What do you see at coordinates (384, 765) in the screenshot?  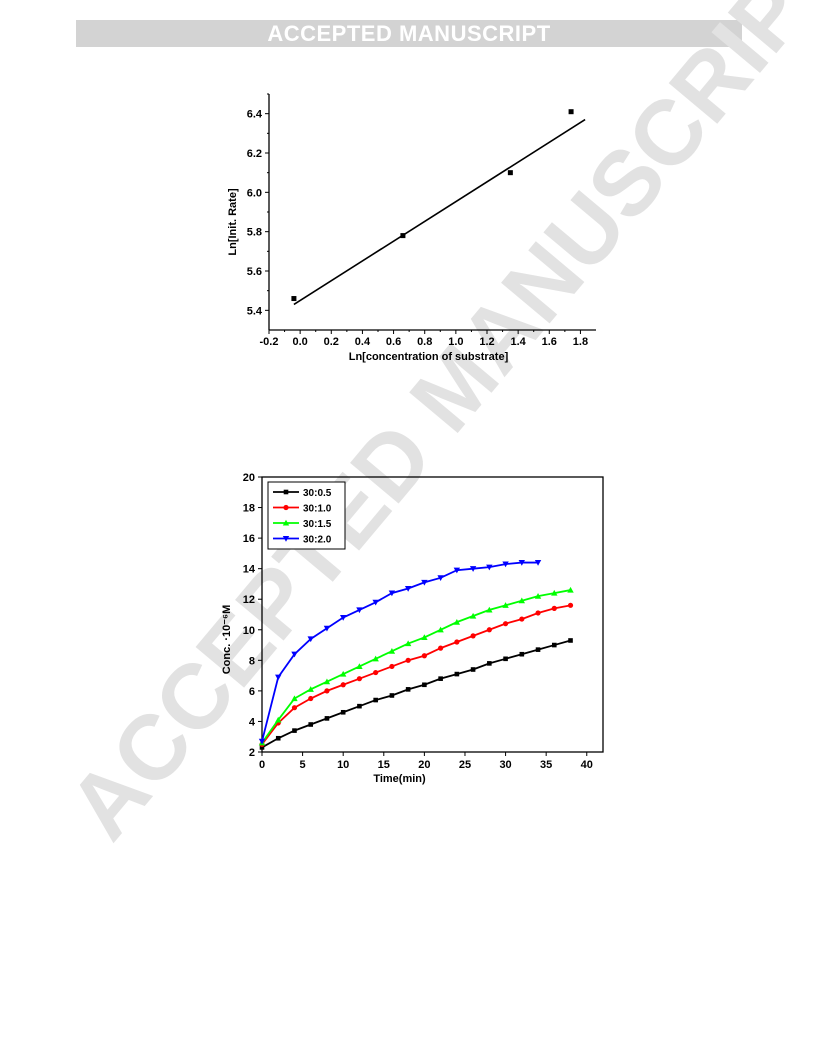 I see `x-tick-label: 15` at bounding box center [384, 765].